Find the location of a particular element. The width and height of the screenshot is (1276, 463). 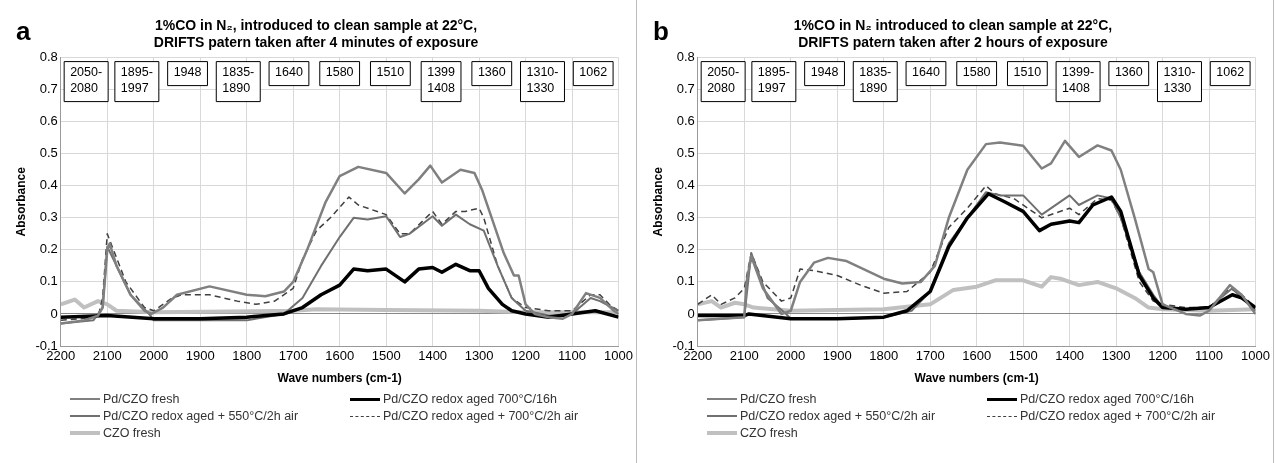

annotation: 1399 1408 is located at coordinates (441, 80).